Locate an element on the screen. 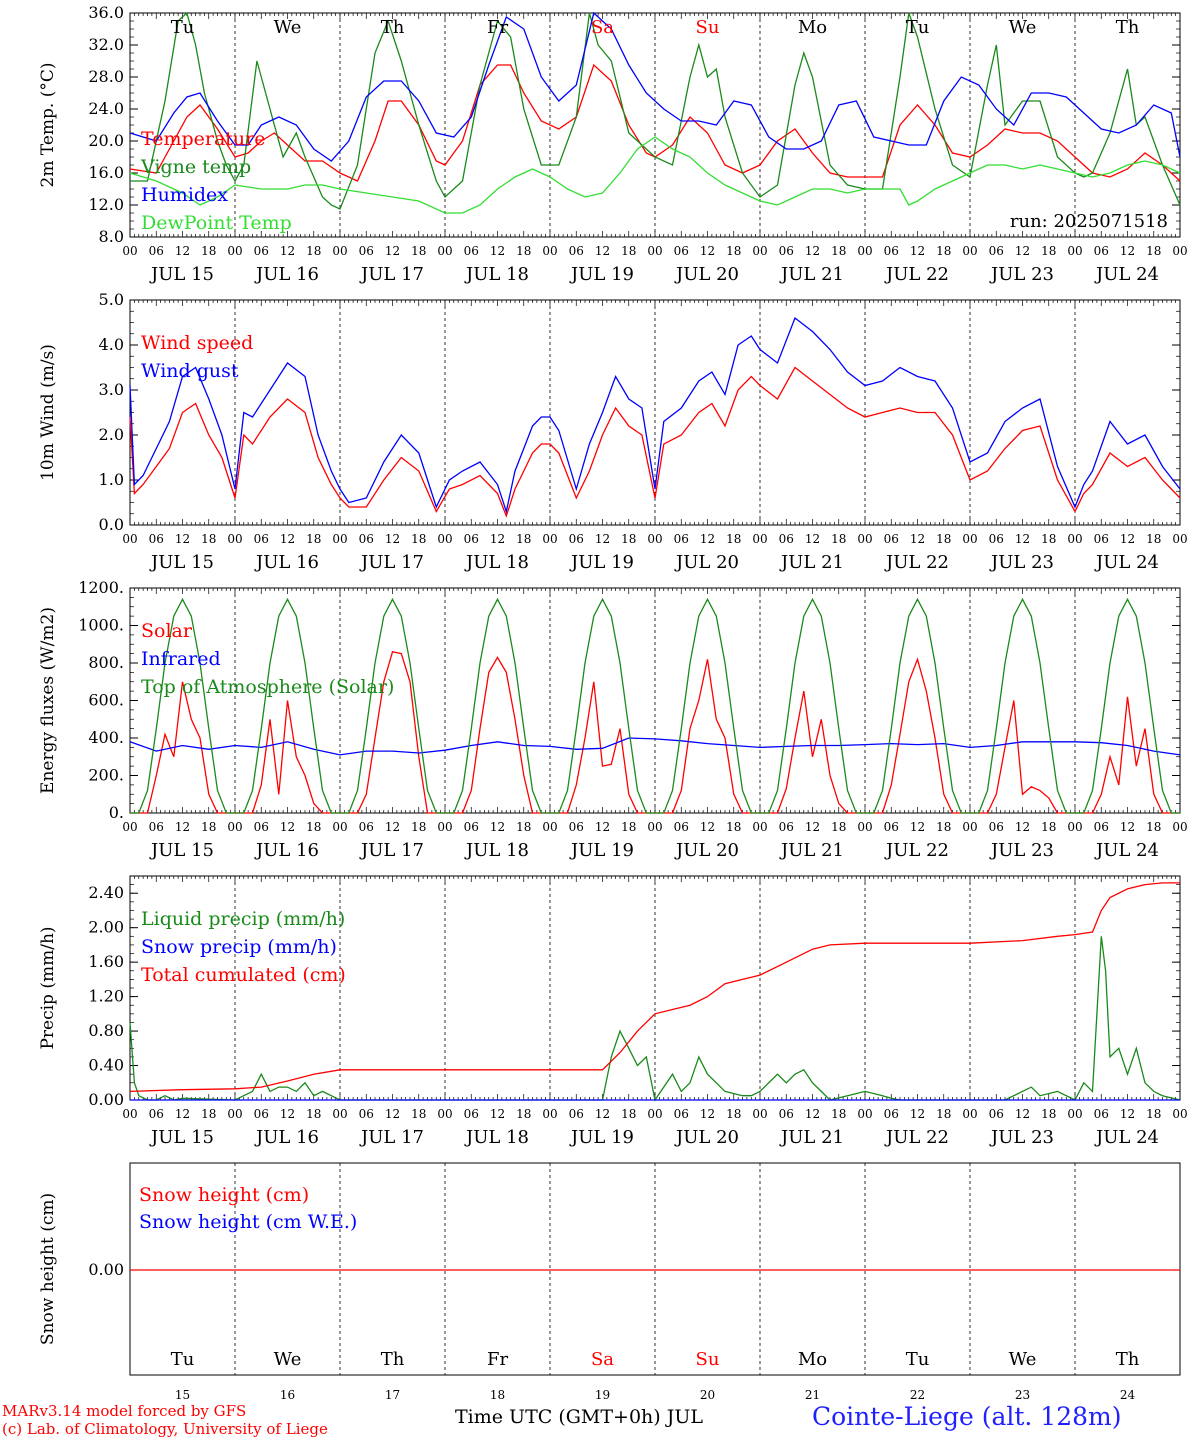 This screenshot has height=1440, width=1194. panel-frame is located at coordinates (655, 125).